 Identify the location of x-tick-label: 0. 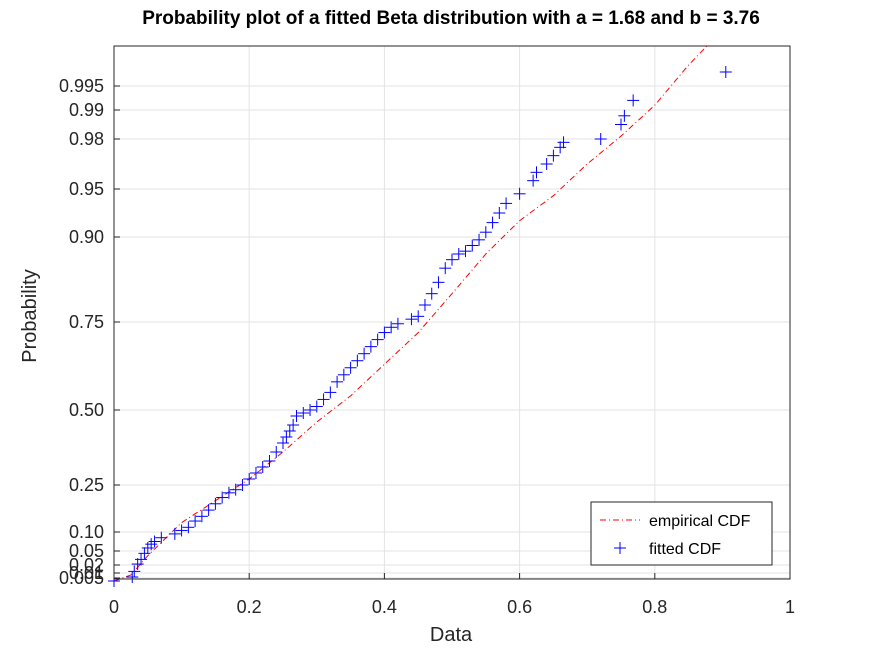
(114, 607).